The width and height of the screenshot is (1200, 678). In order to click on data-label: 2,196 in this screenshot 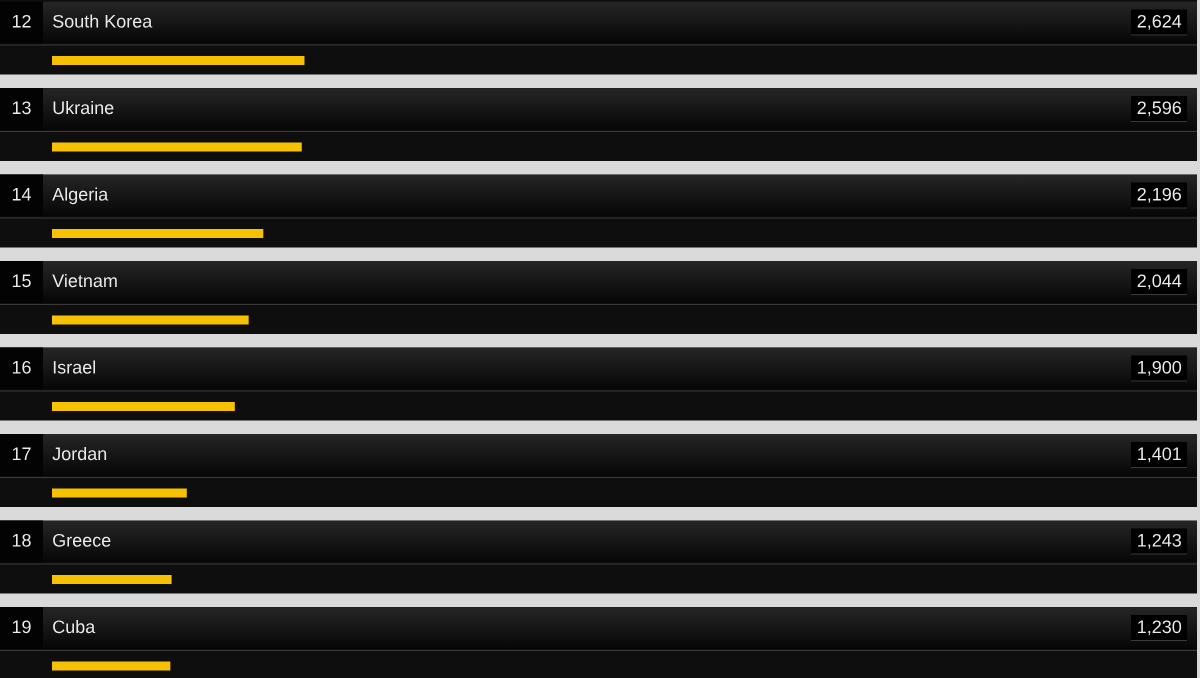, I will do `click(1159, 195)`.